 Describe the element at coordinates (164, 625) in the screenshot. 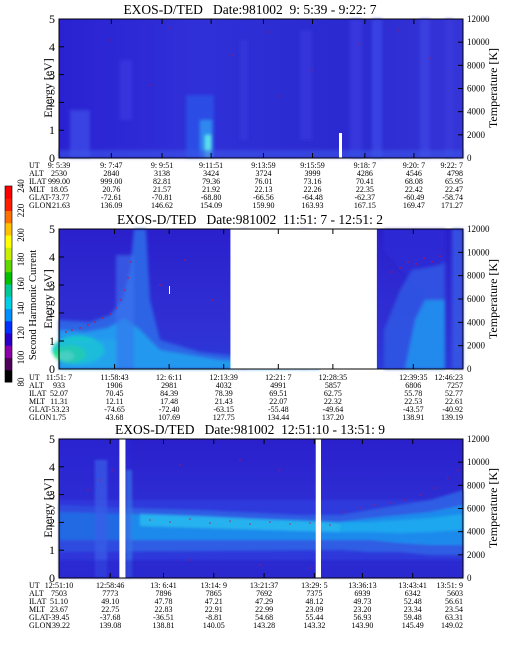

I see `table-cell: 138.81` at that location.